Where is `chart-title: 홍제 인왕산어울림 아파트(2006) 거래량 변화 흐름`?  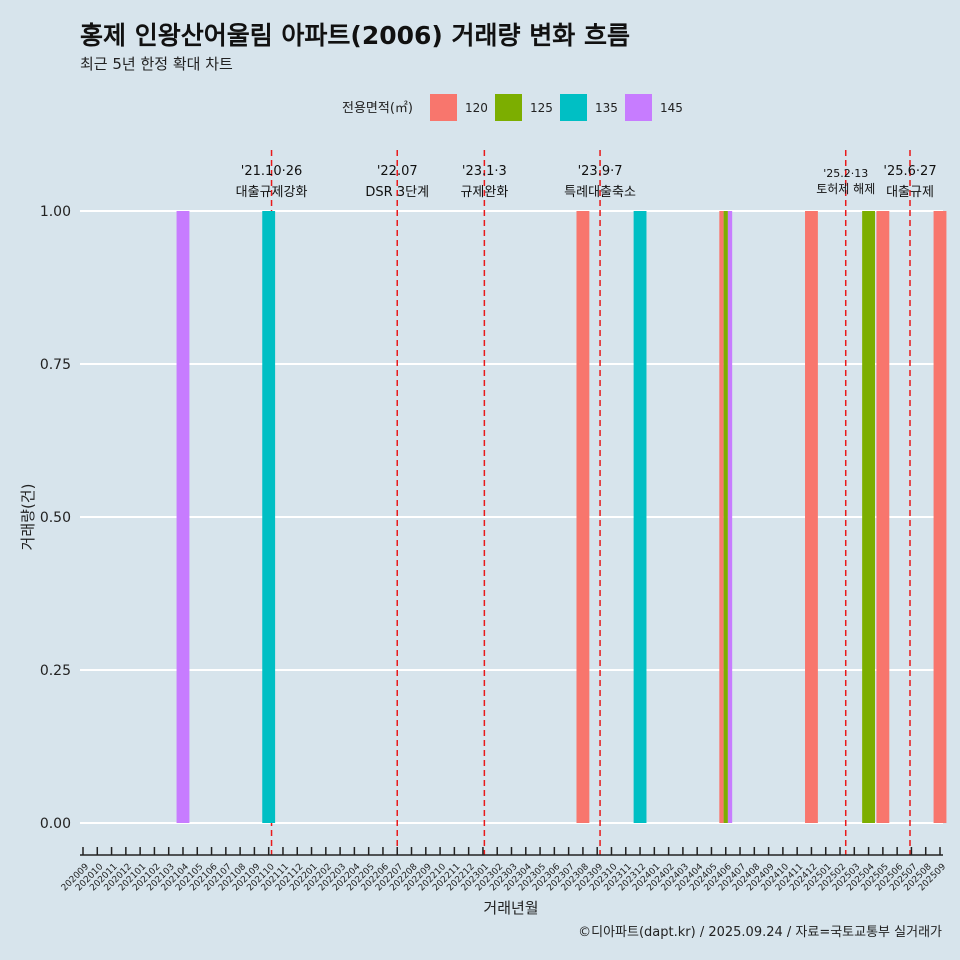 chart-title: 홍제 인왕산어울림 아파트(2006) 거래량 변화 흐름 is located at coordinates (355, 35).